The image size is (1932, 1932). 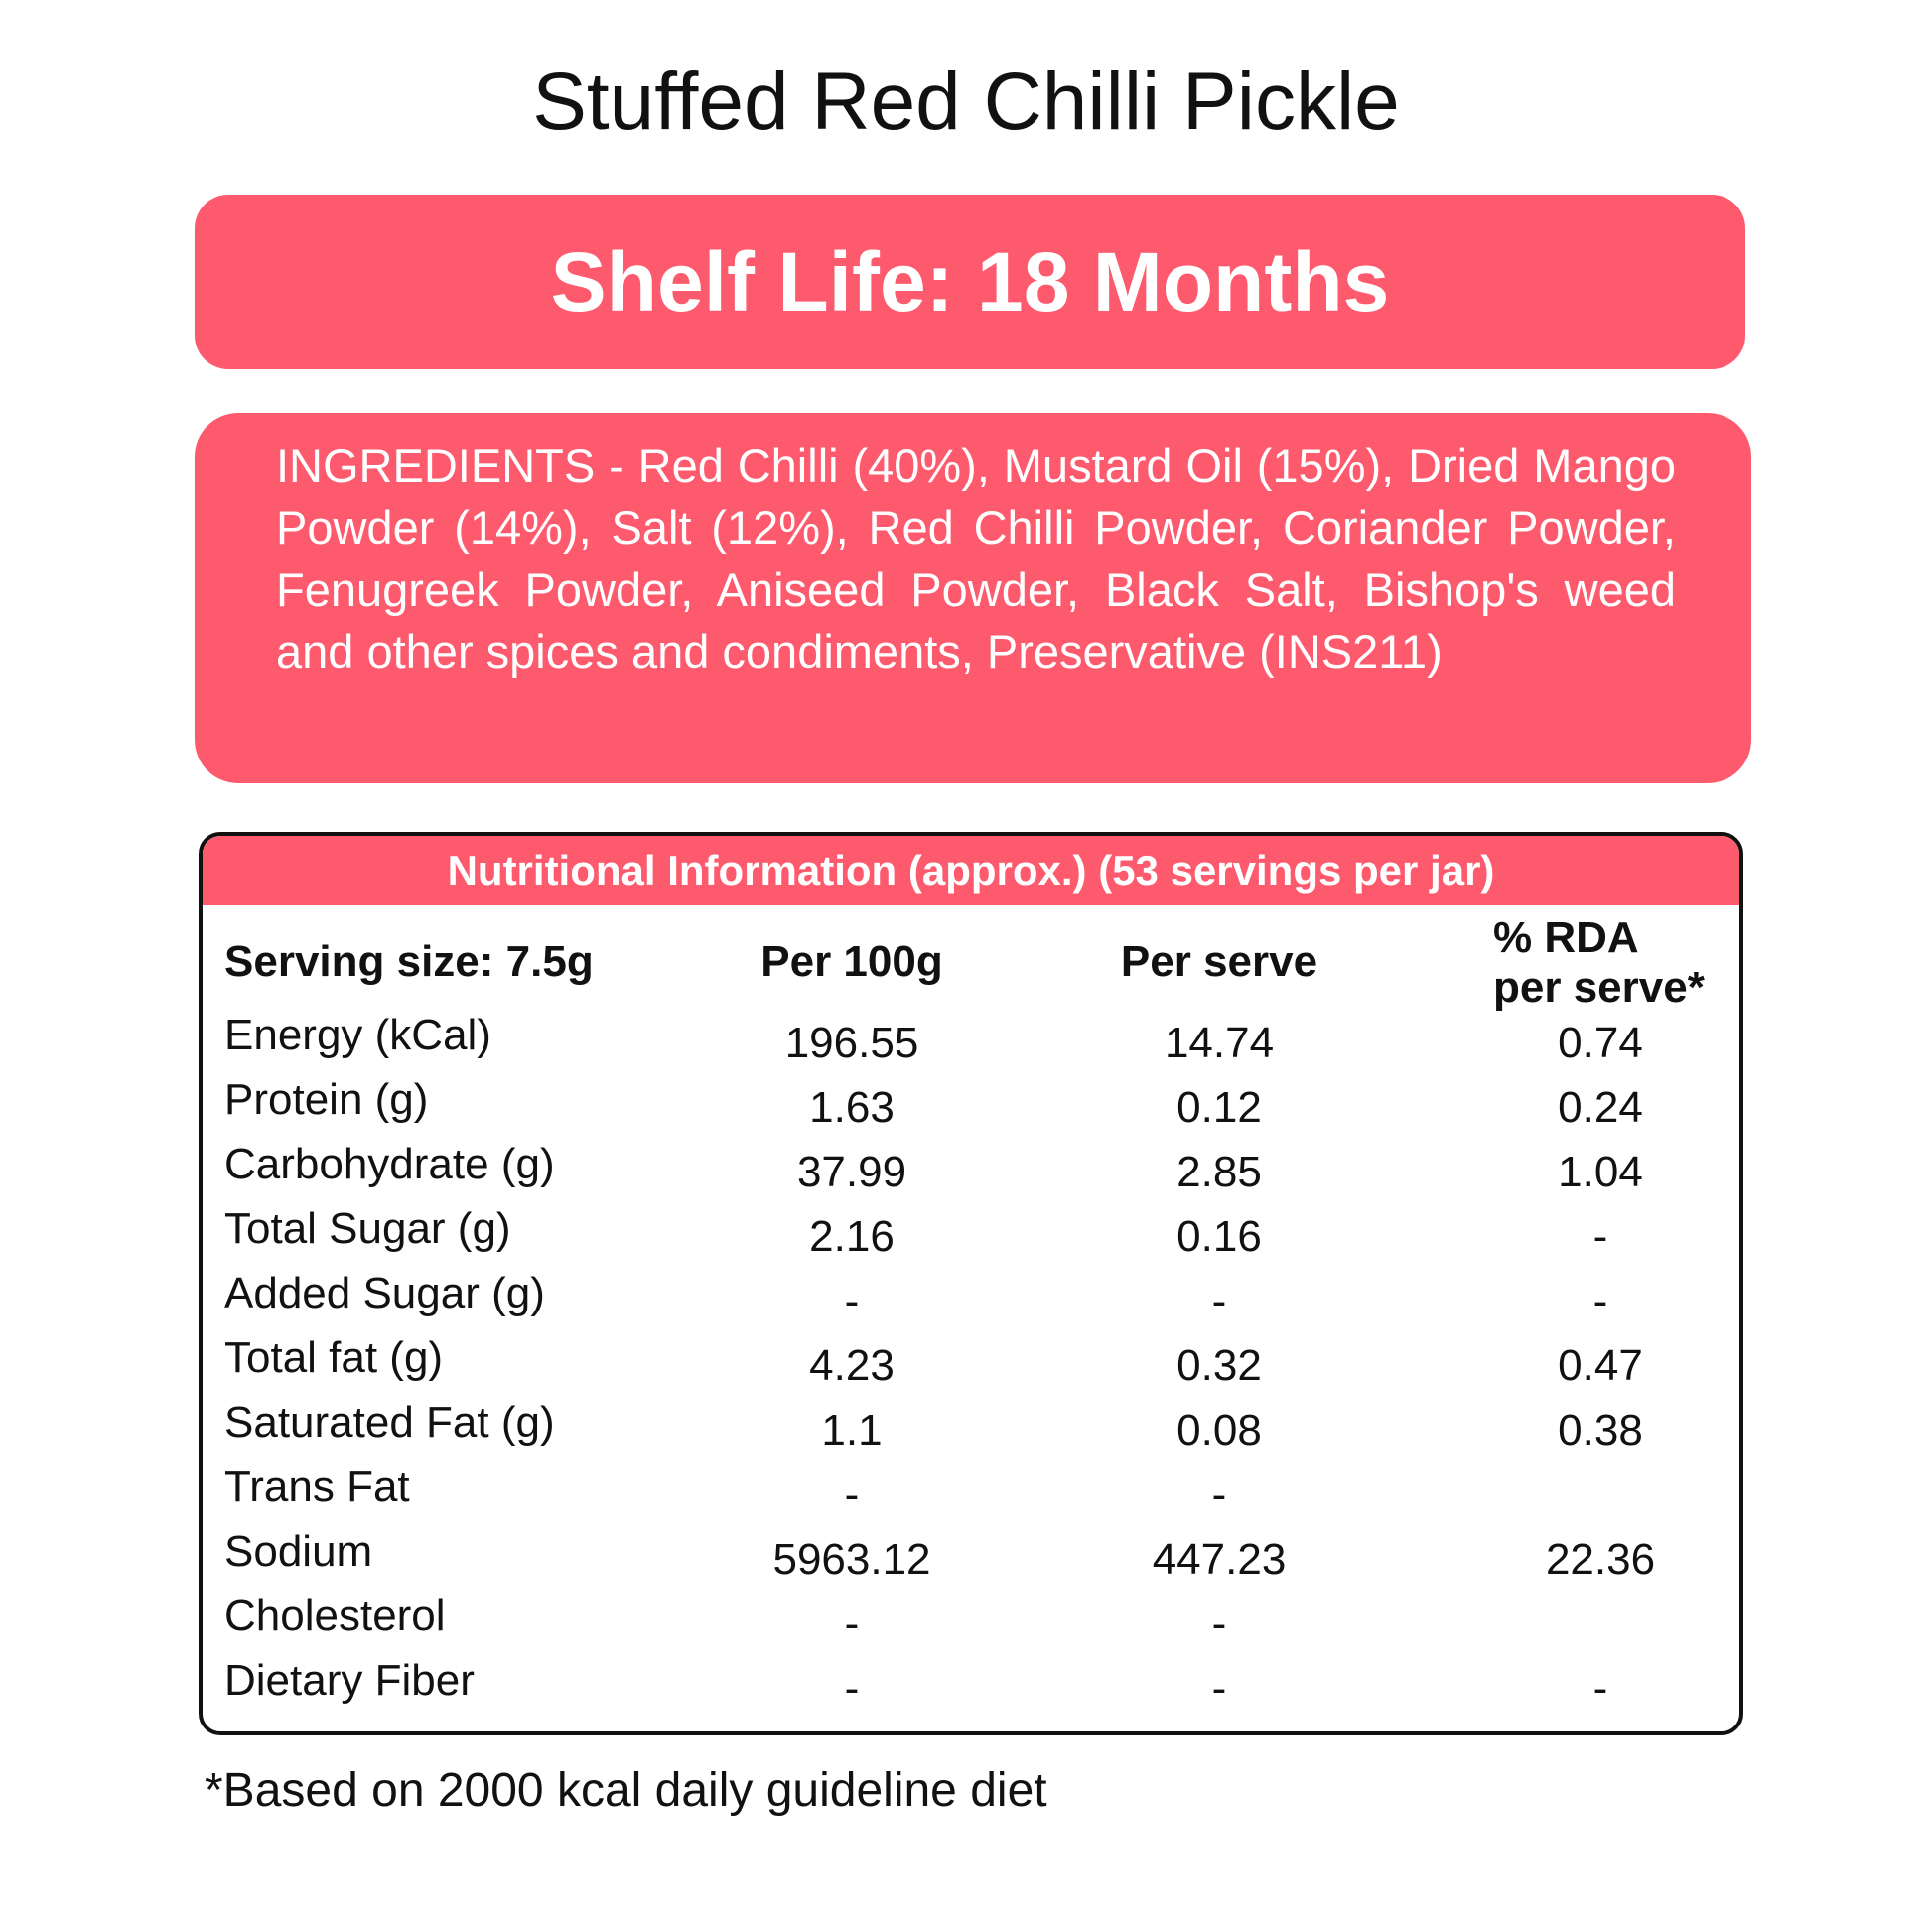 What do you see at coordinates (1220, 1560) in the screenshot?
I see `per-serve-value: 447.23` at bounding box center [1220, 1560].